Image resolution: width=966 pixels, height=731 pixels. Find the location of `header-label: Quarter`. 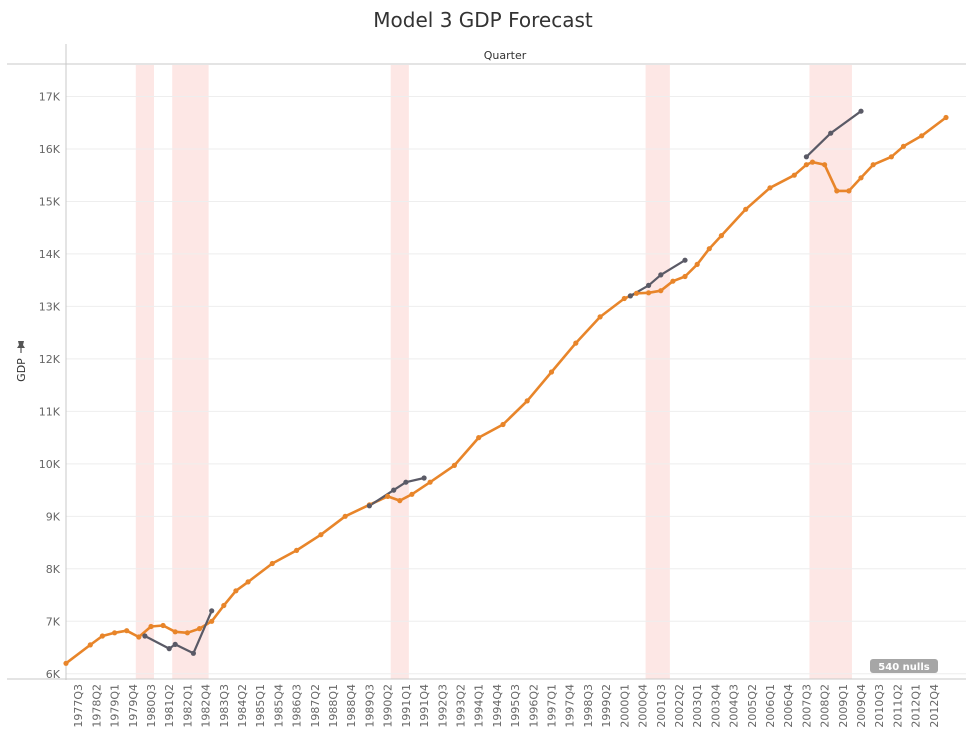

header-label: Quarter is located at coordinates (505, 55).